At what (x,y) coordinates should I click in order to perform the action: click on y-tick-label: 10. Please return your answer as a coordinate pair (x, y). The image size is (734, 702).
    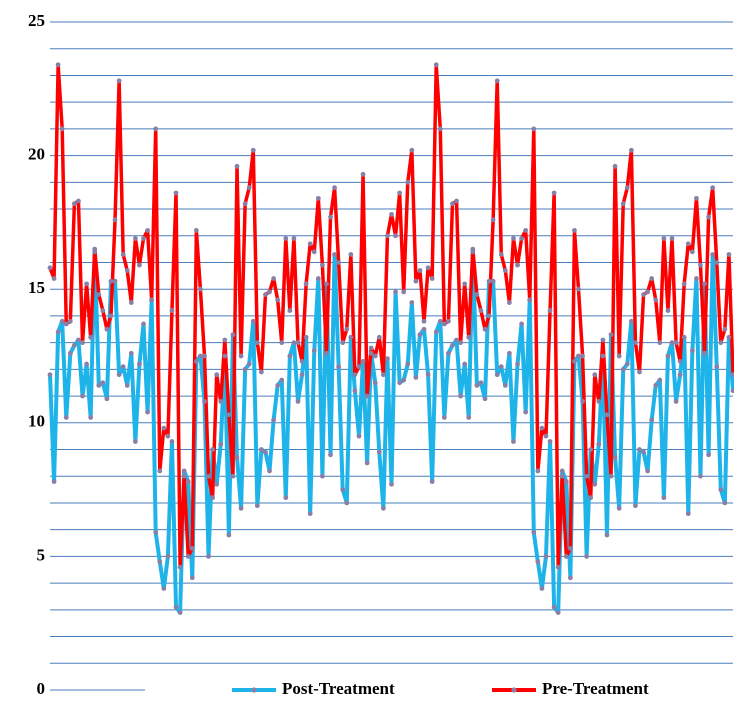
    Looking at the image, I should click on (36, 421).